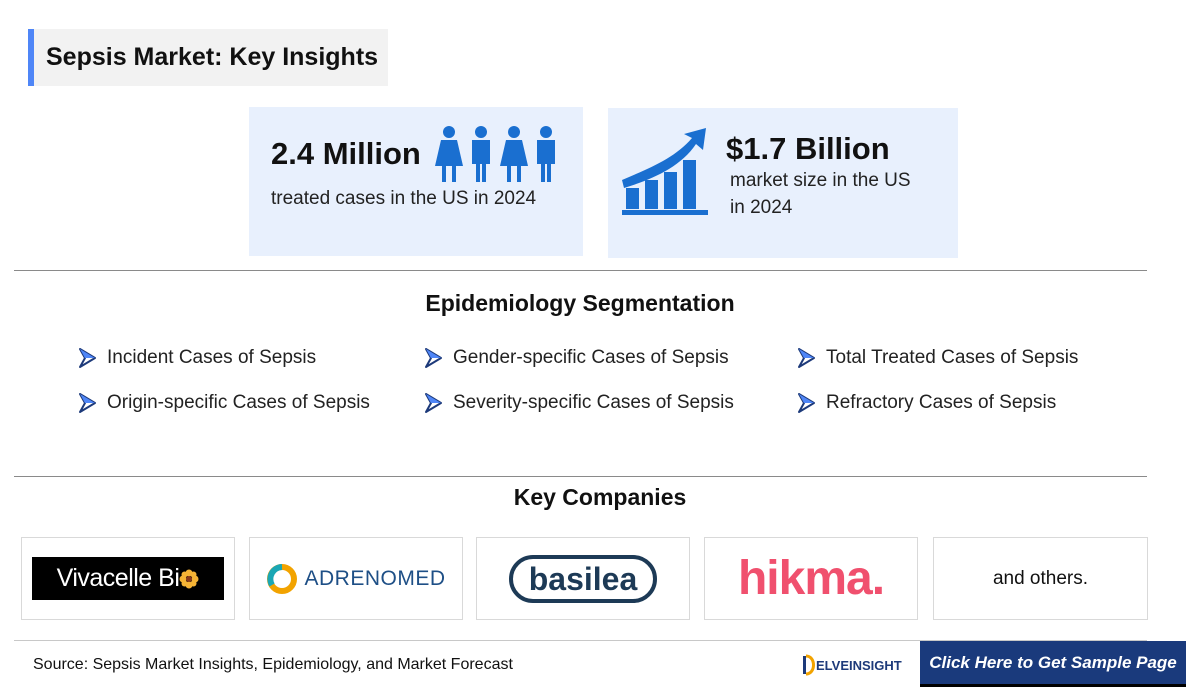 The image size is (1200, 692). I want to click on company-card-basilea: basilea, so click(583, 578).